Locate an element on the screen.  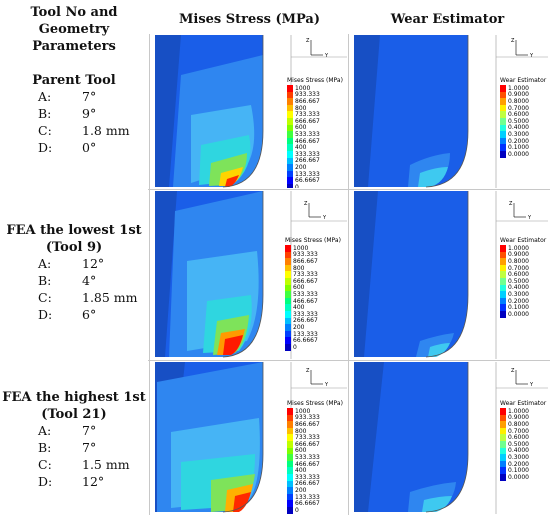
legend-entry: 666.667 is located at coordinates (313, 281).